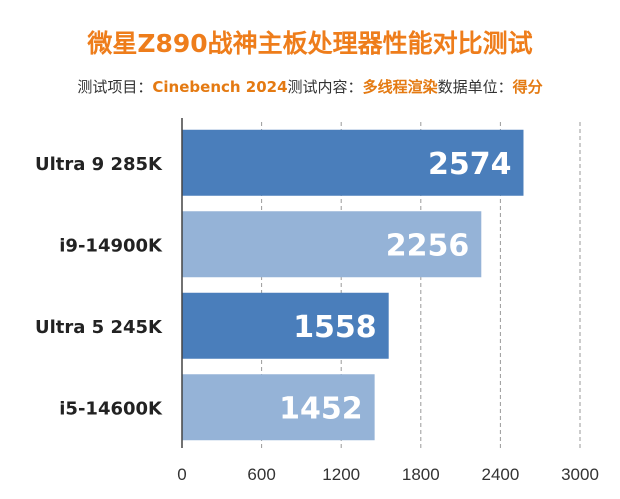 This screenshot has height=499, width=620. What do you see at coordinates (475, 87) in the screenshot?
I see `unit-label: 数据单位：` at bounding box center [475, 87].